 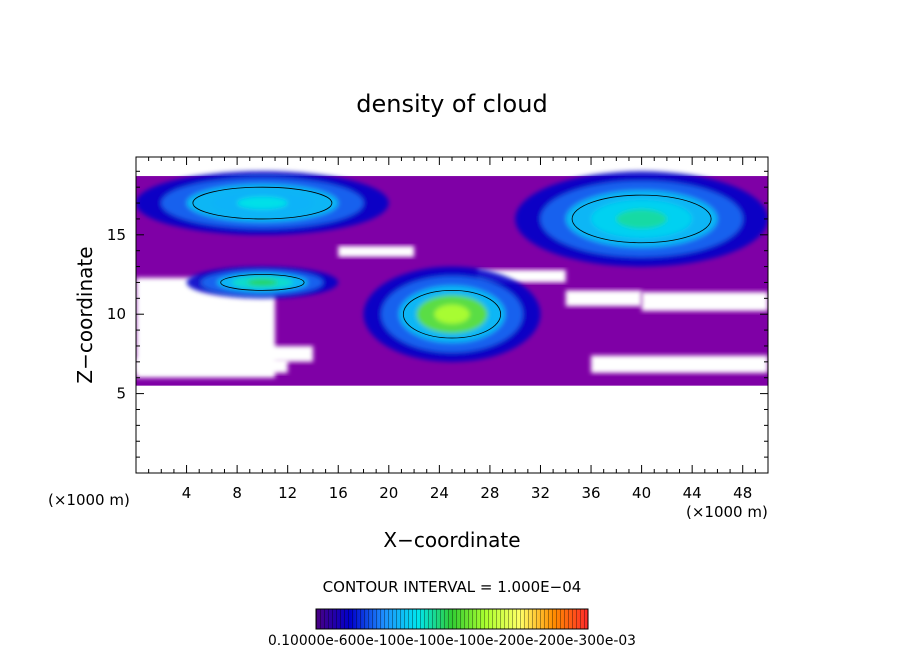 I want to click on contour-upper-left-layer, so click(x=262, y=203).